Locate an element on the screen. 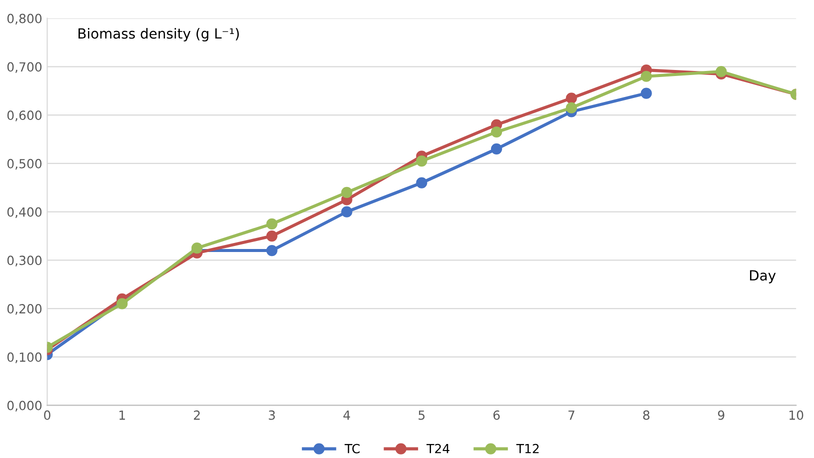 This screenshot has height=458, width=814. y-tick-label: 0,200 is located at coordinates (24, 309).